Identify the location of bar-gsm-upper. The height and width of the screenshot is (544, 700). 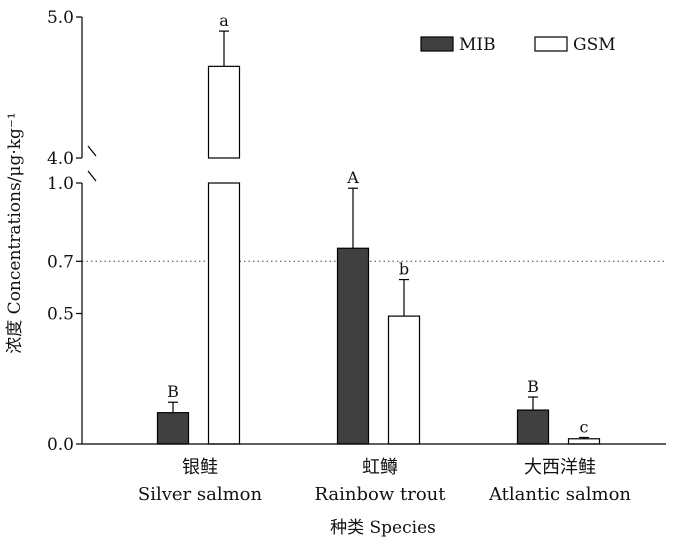
(224, 112).